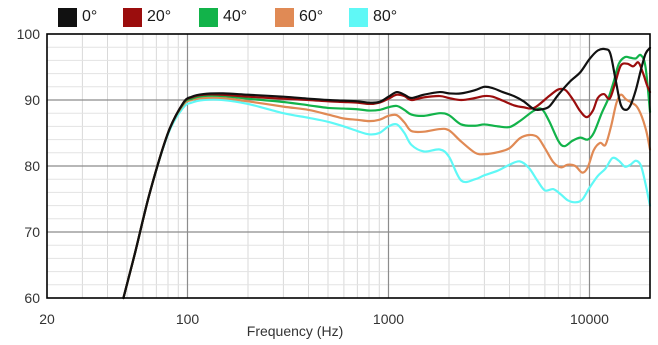 The height and width of the screenshot is (345, 658). What do you see at coordinates (311, 16) in the screenshot?
I see `legend-label-60: 60°` at bounding box center [311, 16].